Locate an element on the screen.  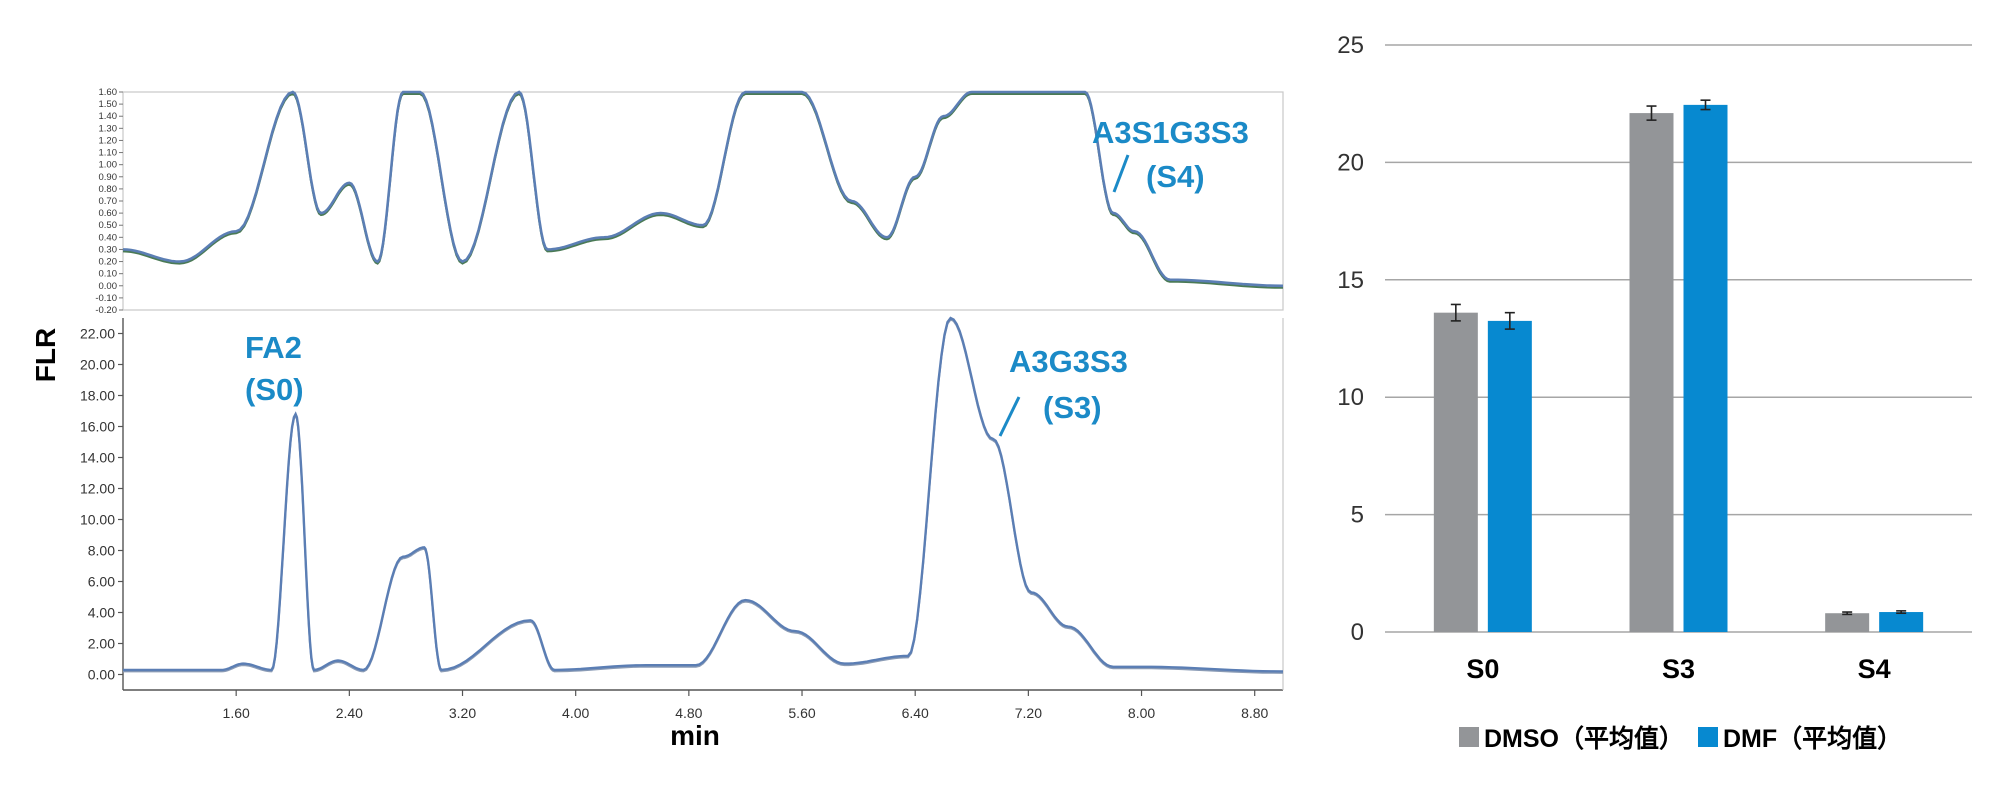
x-axis-title: min is located at coordinates (695, 735).